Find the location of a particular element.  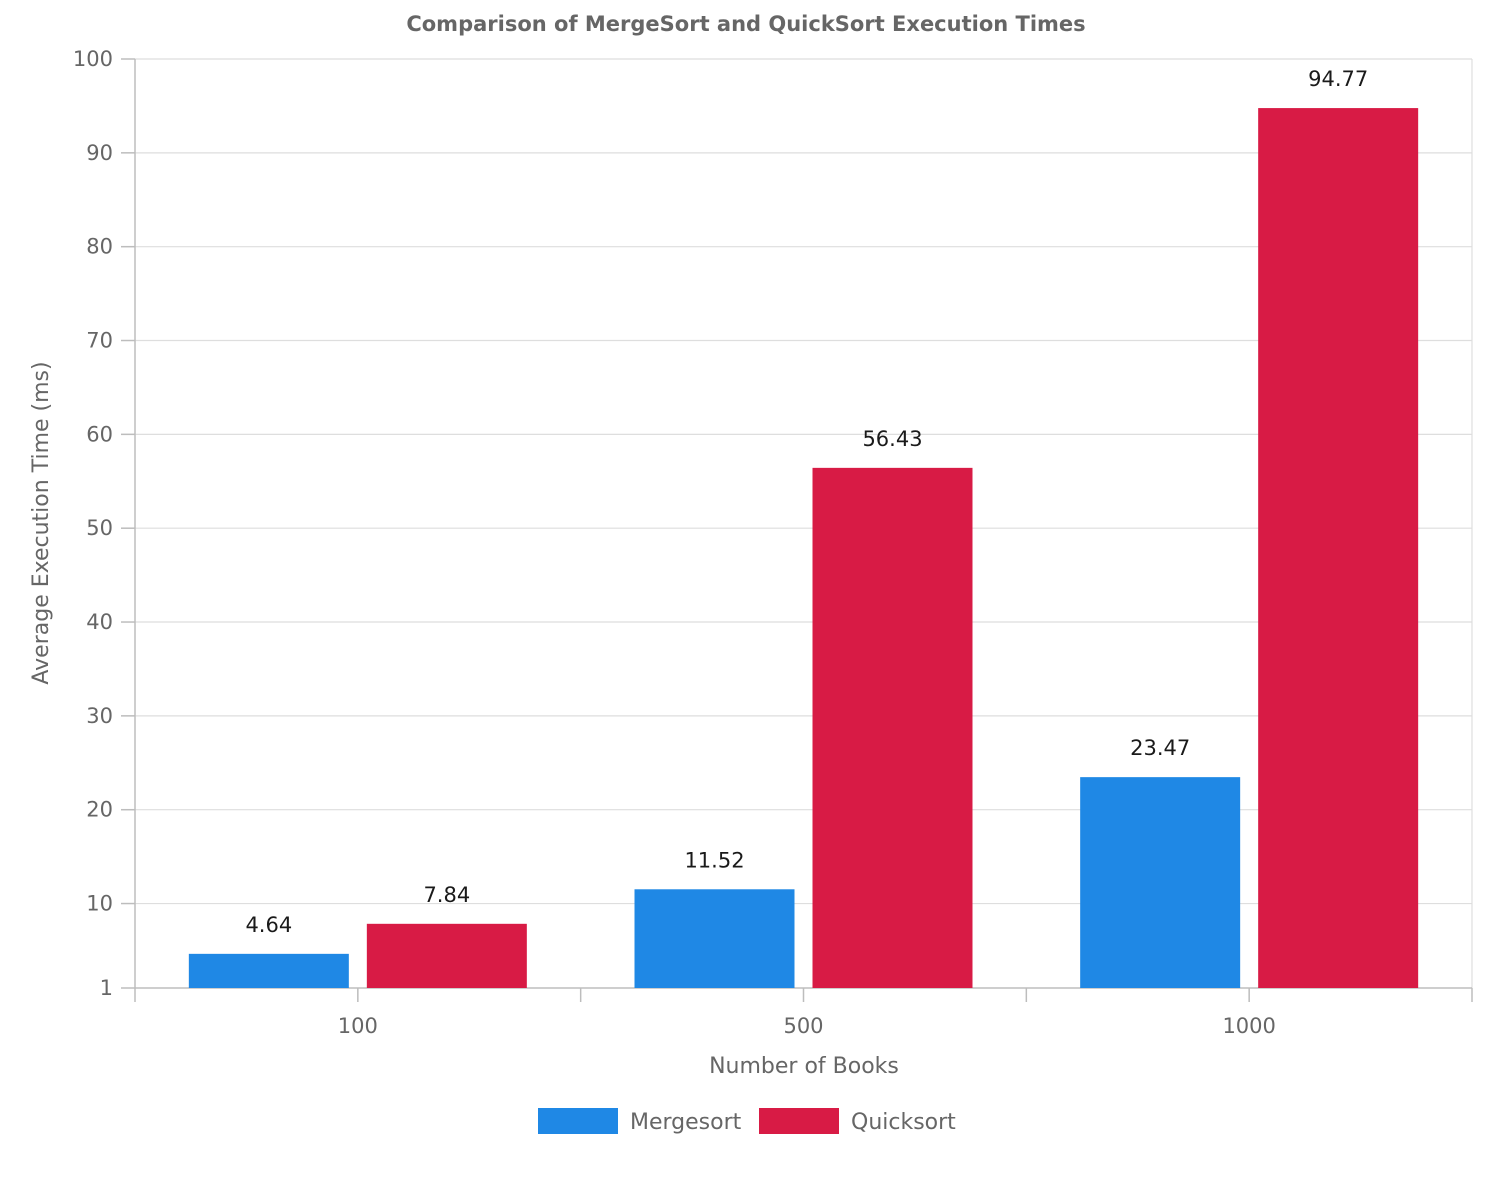

y-tick-label: 1 is located at coordinates (106, 988).